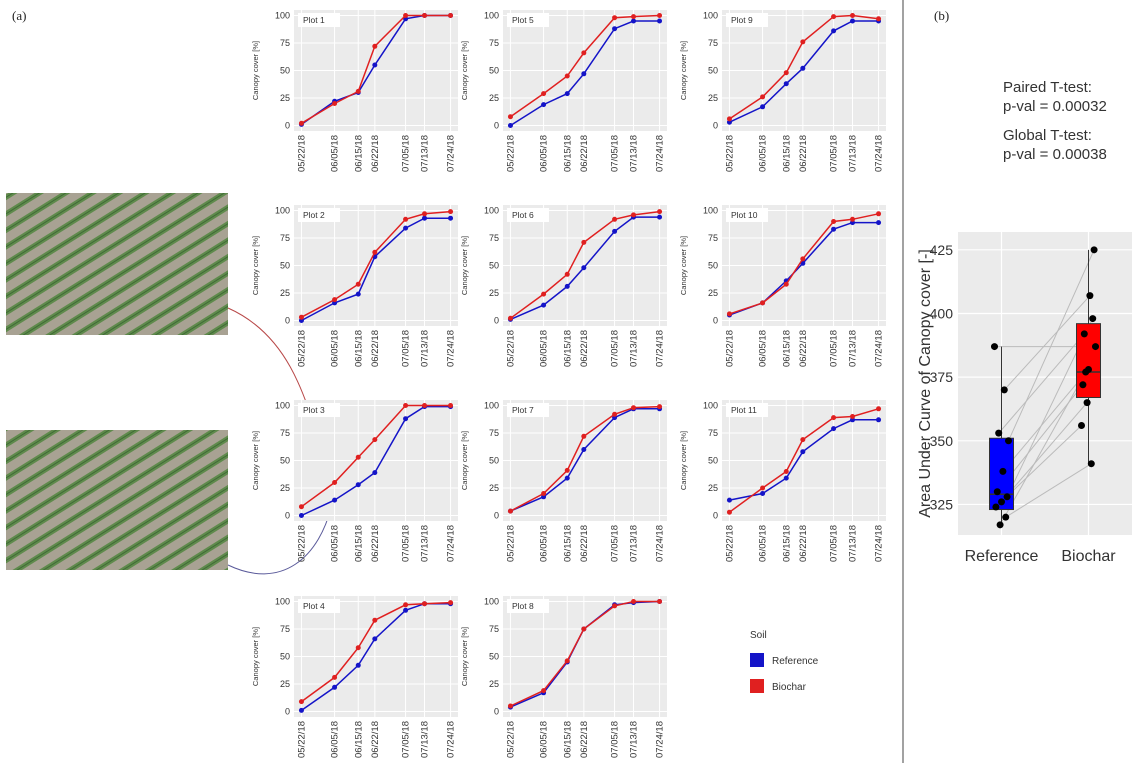 This screenshot has height=768, width=1145. I want to click on y-tick-label: 425, so click(942, 250).